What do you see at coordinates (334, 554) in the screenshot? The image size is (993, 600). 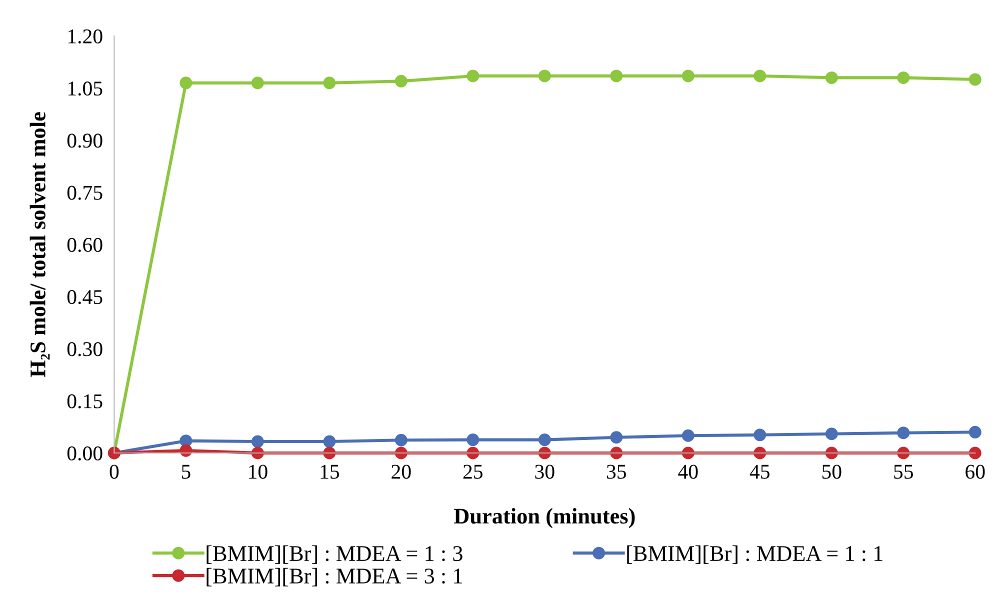 I see `legend-label: [BMIM][Br] : MDEA = 1 : 3` at bounding box center [334, 554].